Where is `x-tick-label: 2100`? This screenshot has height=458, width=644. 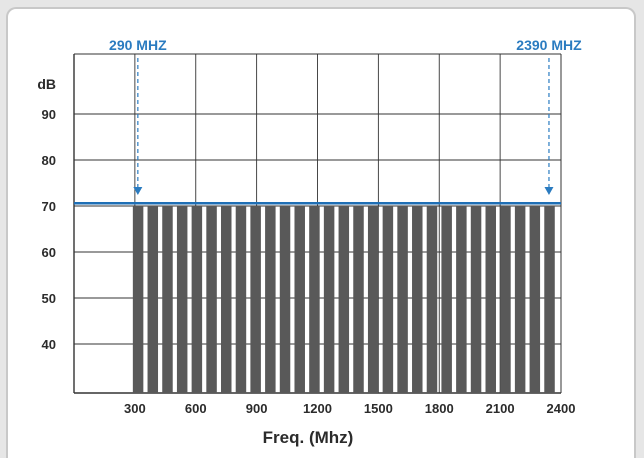 x-tick-label: 2100 is located at coordinates (500, 408).